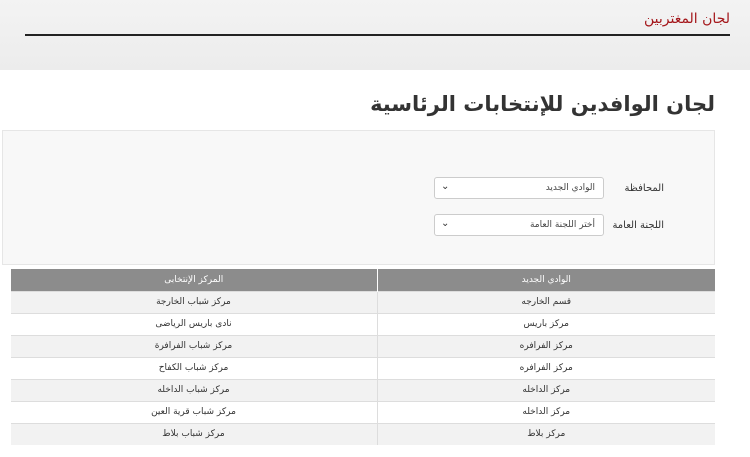 The width and height of the screenshot is (750, 457). I want to click on center-cell: مركز شباب الفرافرة, so click(193, 345).